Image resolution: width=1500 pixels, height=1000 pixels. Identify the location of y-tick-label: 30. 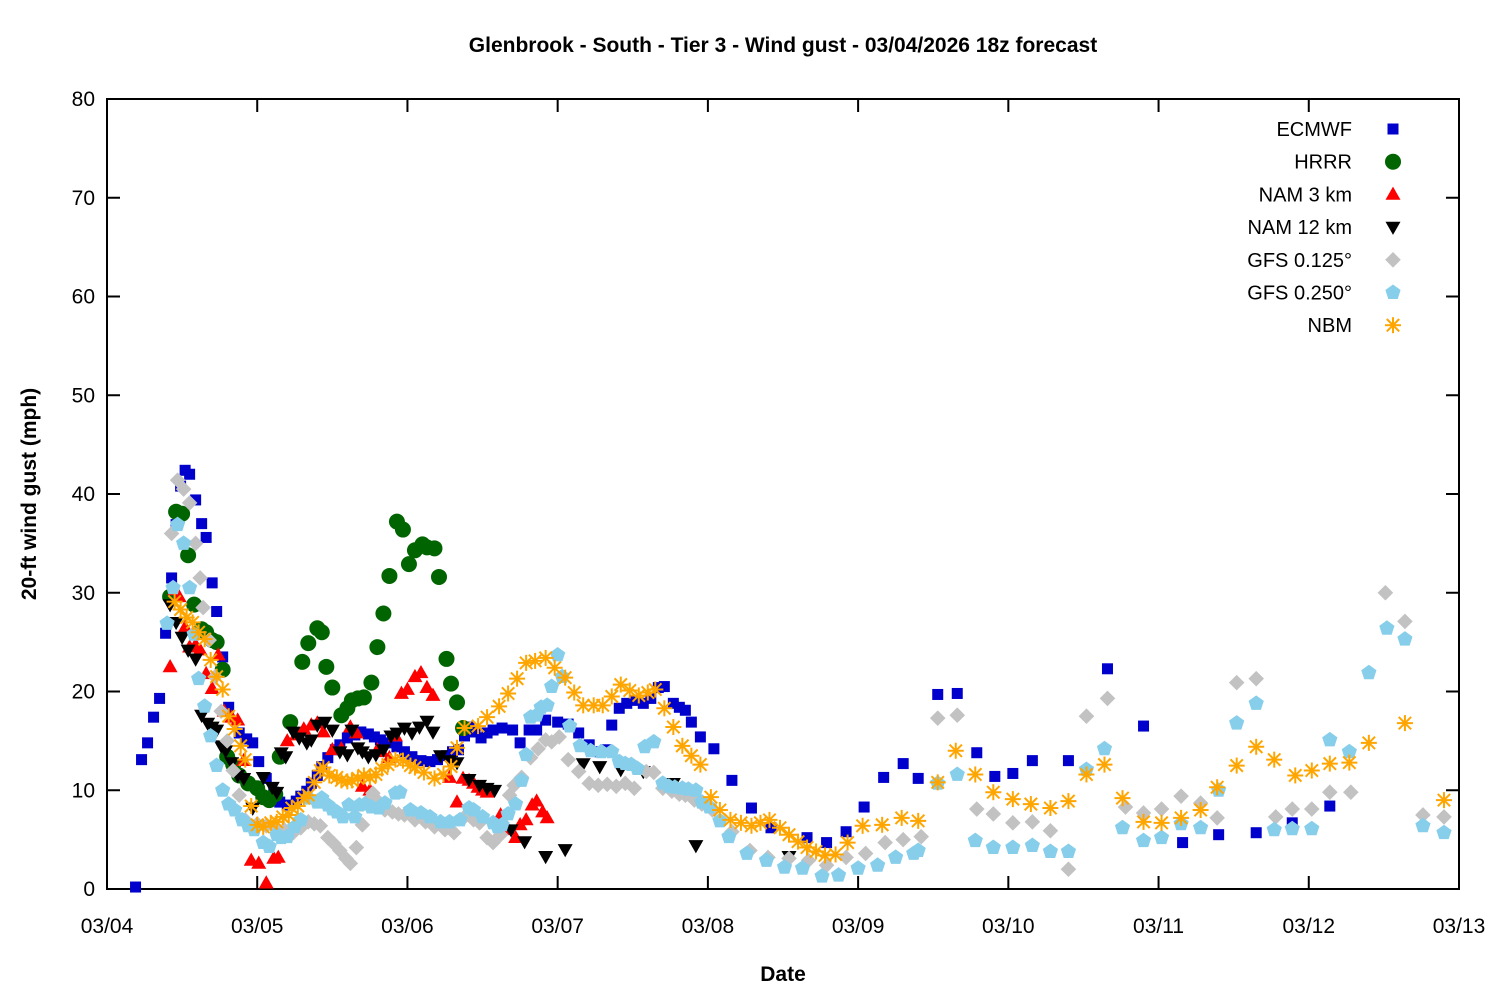
(83, 593).